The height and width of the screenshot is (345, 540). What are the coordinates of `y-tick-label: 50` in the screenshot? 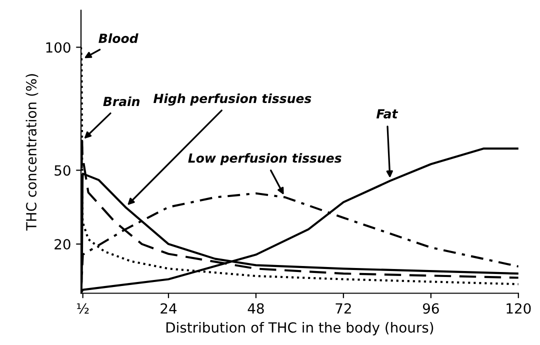 It's located at (62, 170).